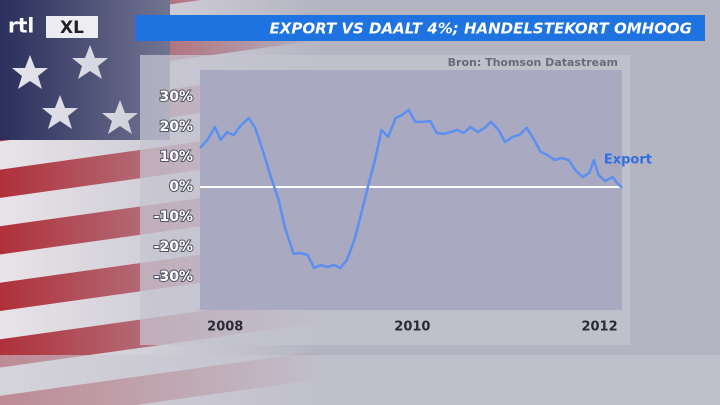  I want to click on y-tick-label: 0%, so click(181, 187).